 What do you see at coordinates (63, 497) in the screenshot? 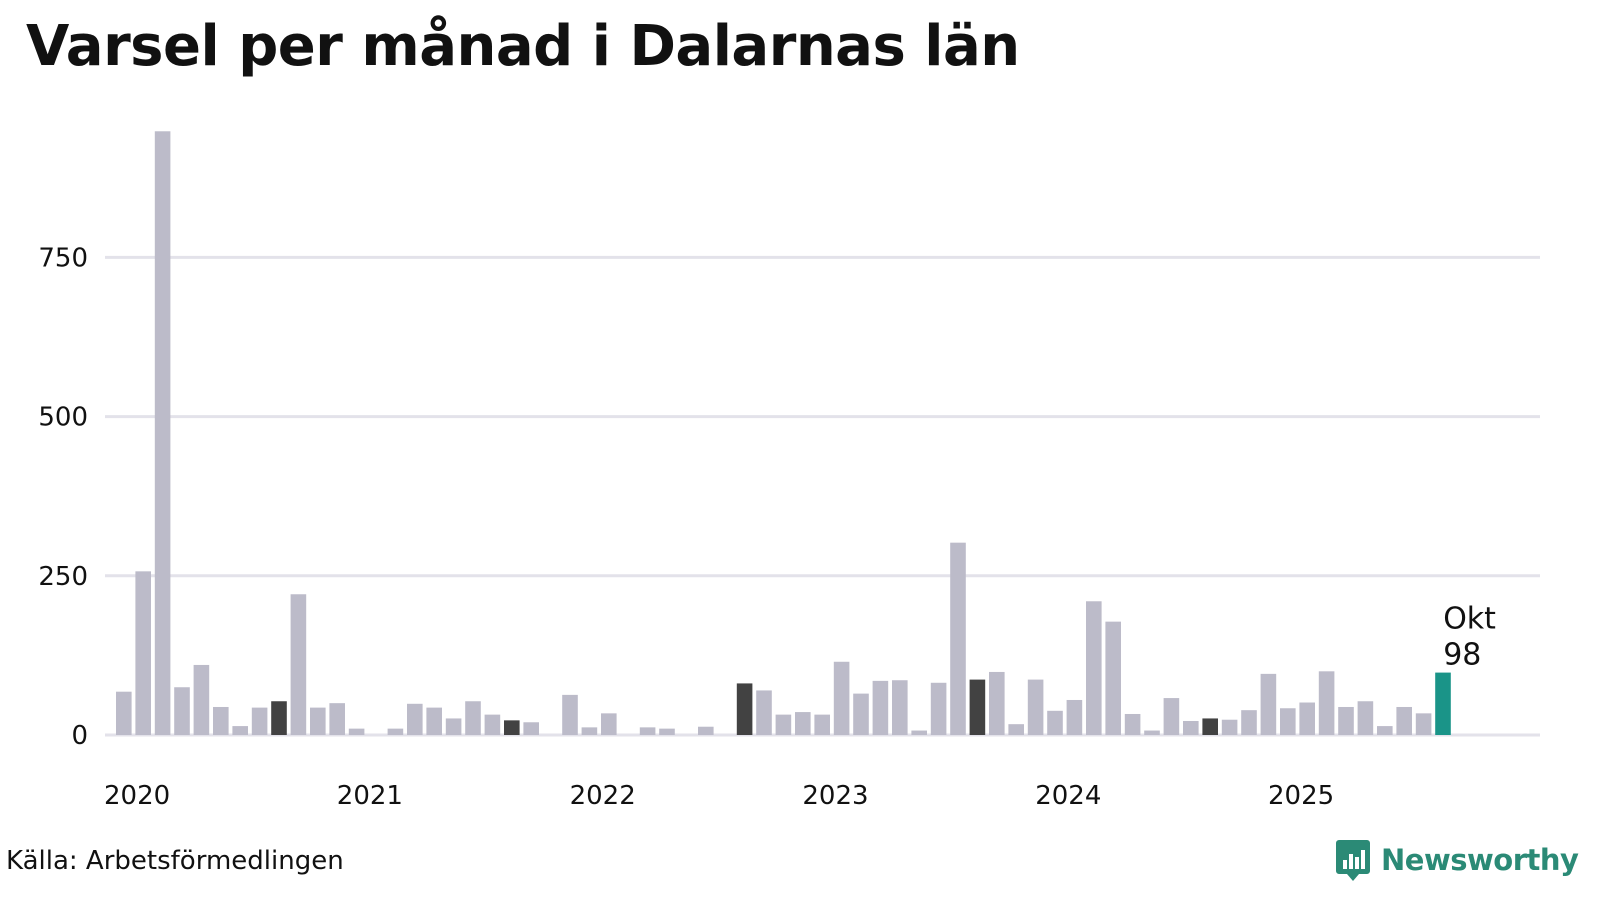
I see `y-axis-ticks: 0 250 500 750` at bounding box center [63, 497].